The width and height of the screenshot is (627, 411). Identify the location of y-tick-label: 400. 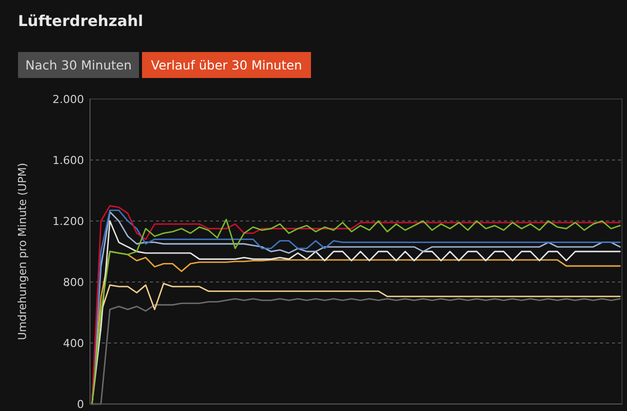
(73, 343).